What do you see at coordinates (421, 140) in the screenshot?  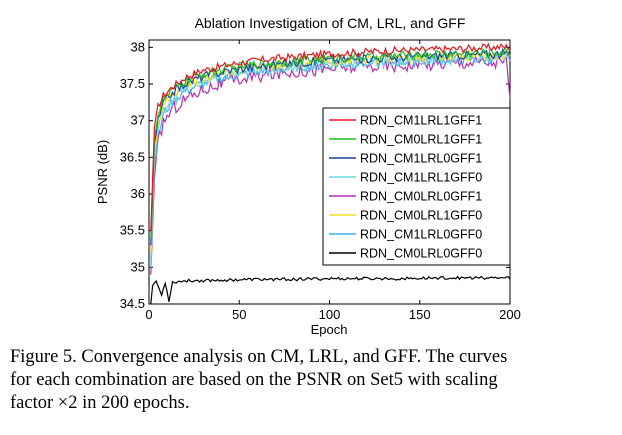 I see `legend-label: RDN_CM0LRL1GFF1` at bounding box center [421, 140].